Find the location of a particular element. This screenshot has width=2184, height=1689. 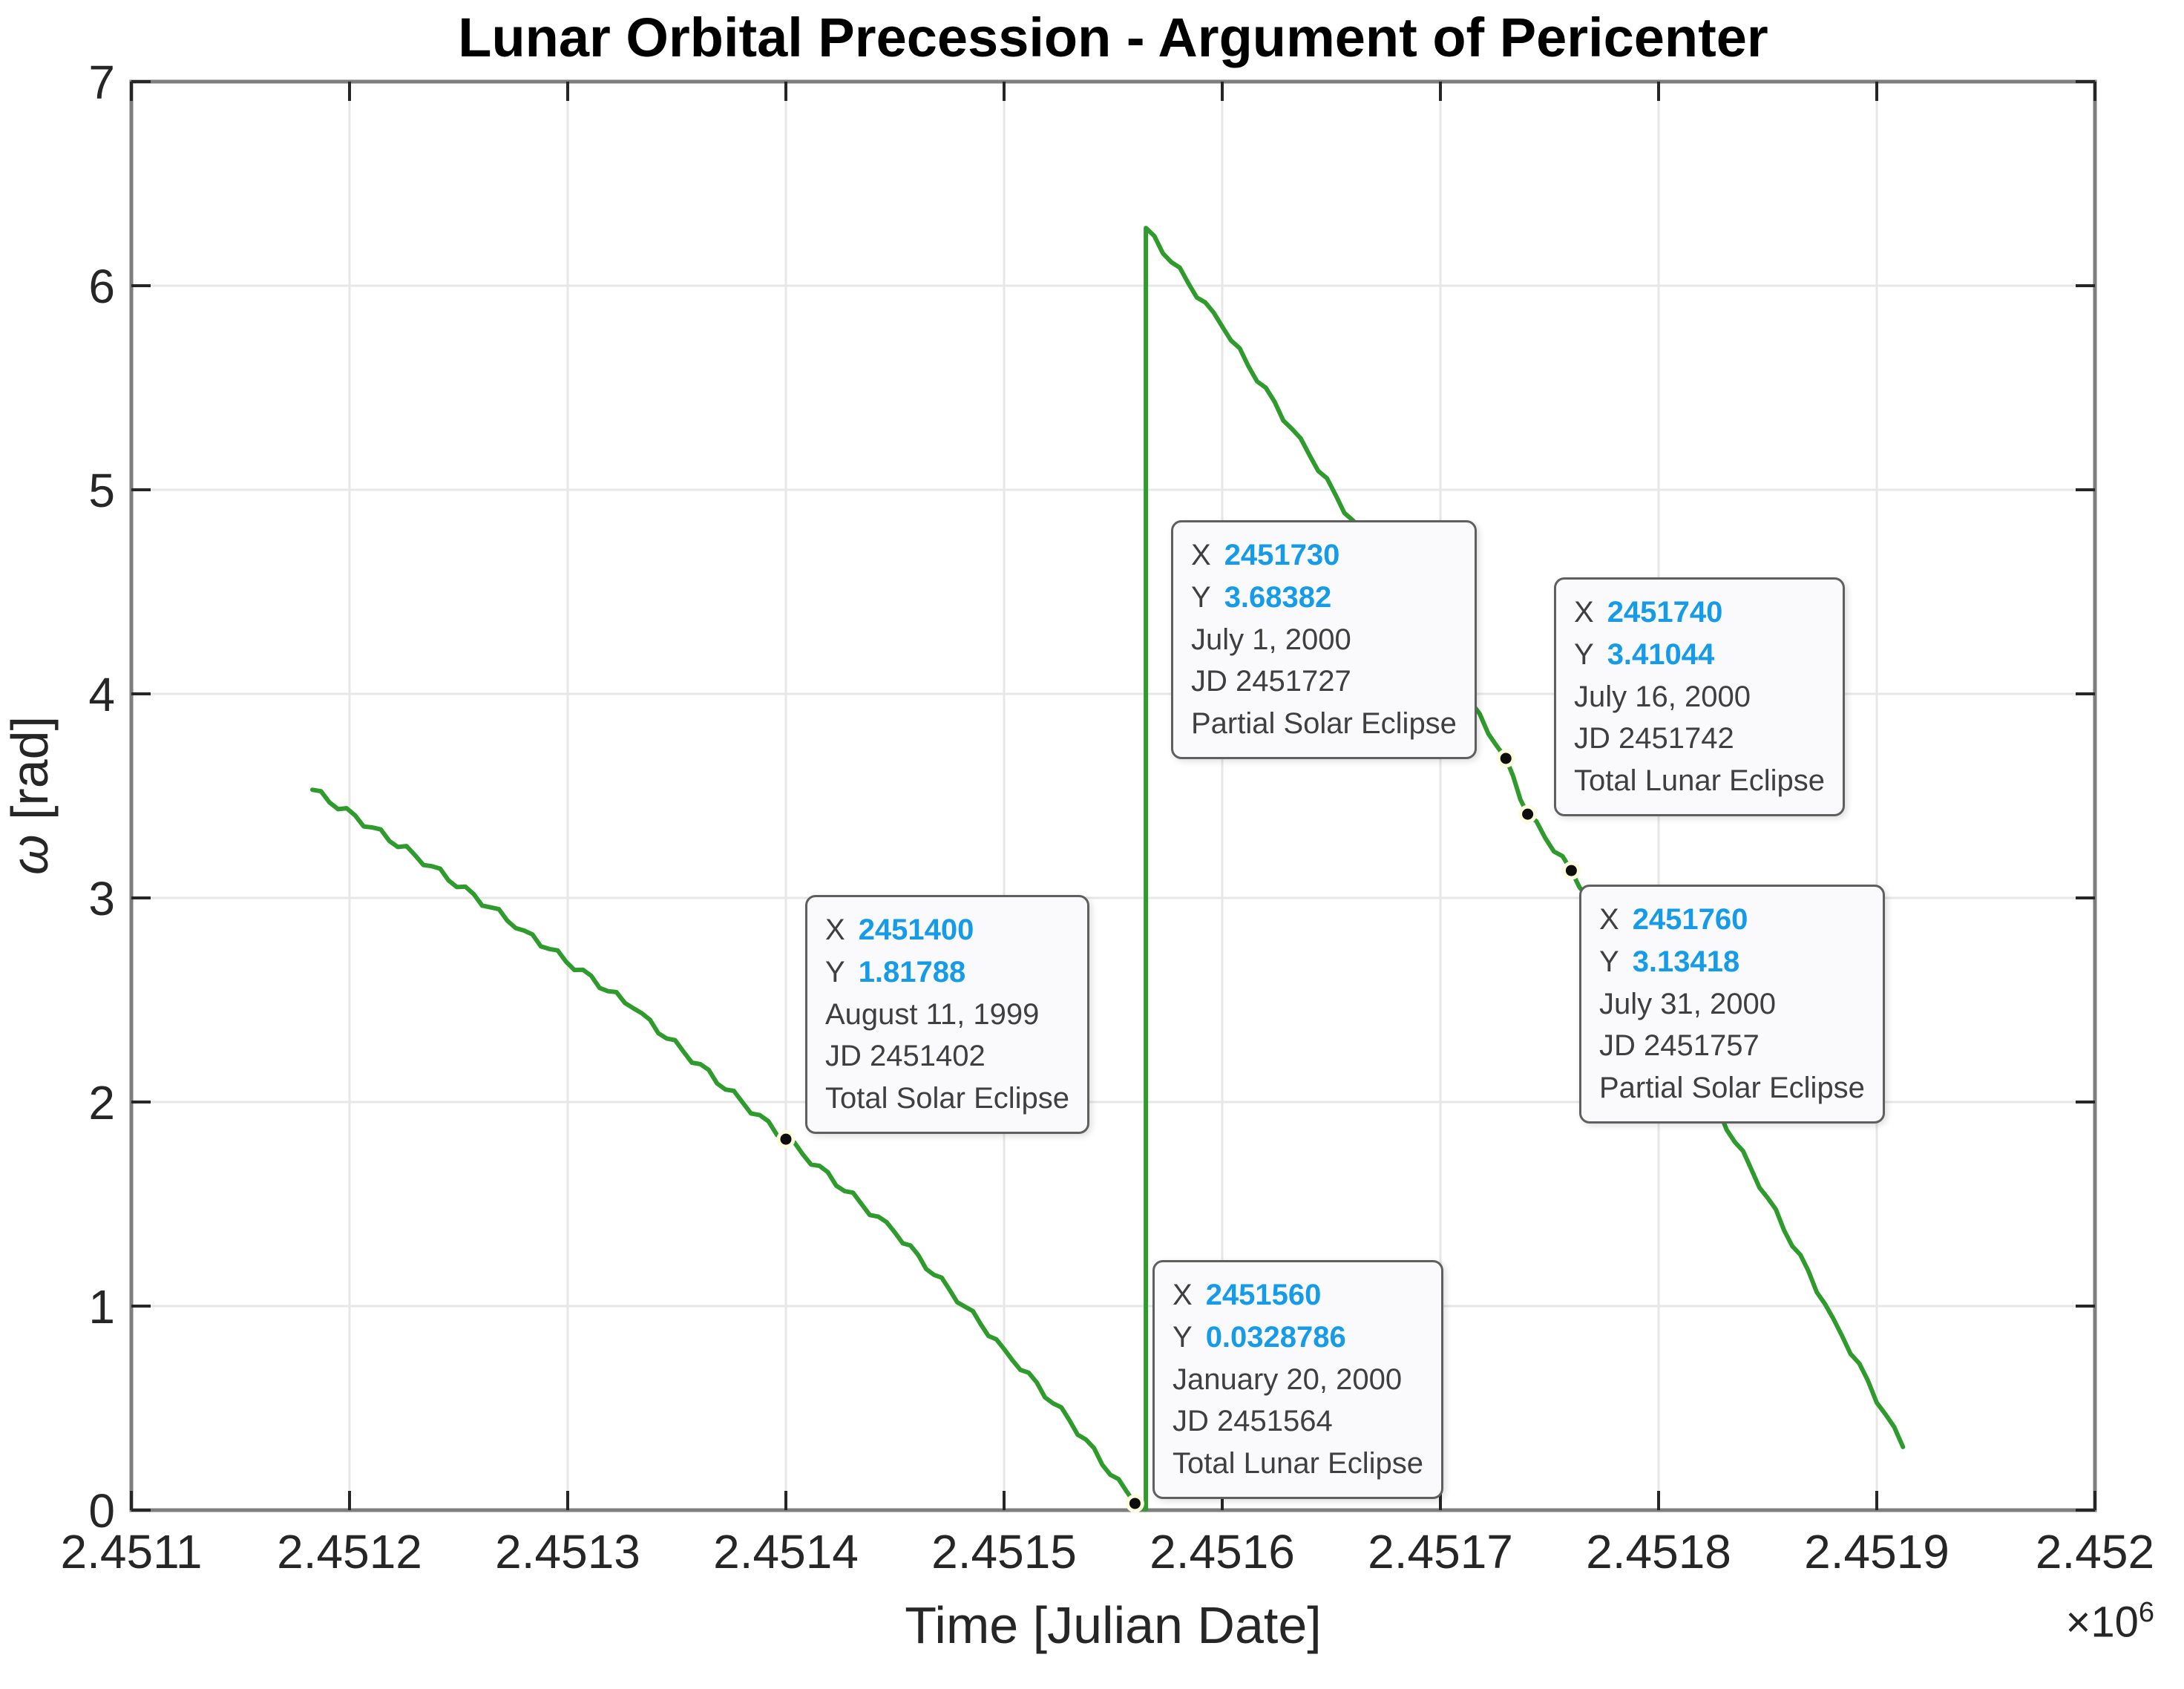

multiplier-base: ×10 is located at coordinates (2102, 1622).